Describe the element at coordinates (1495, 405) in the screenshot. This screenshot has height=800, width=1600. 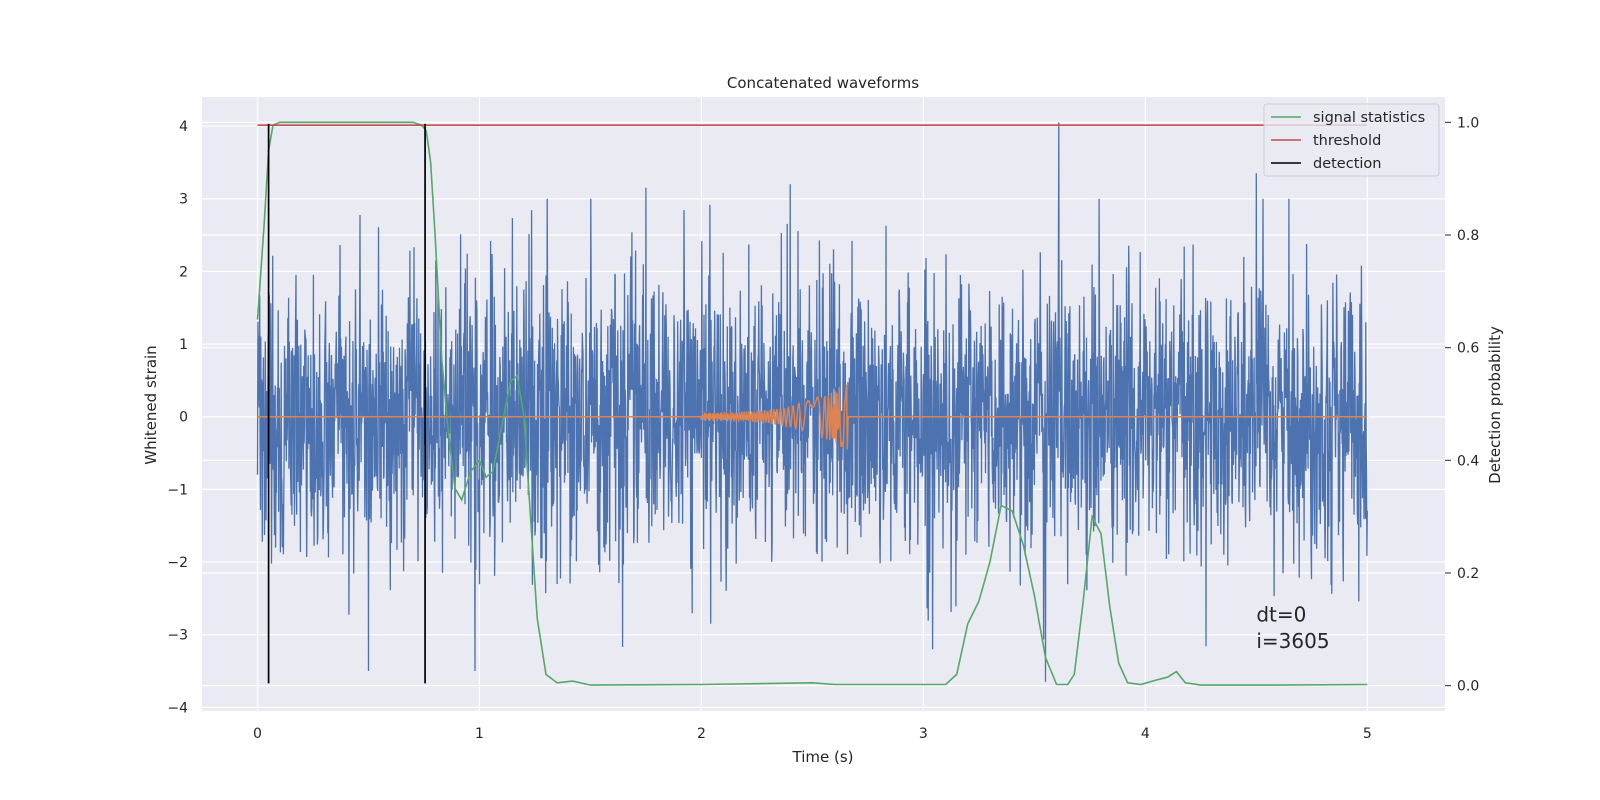
I see `right-y-axis-label: Detection probability` at that location.